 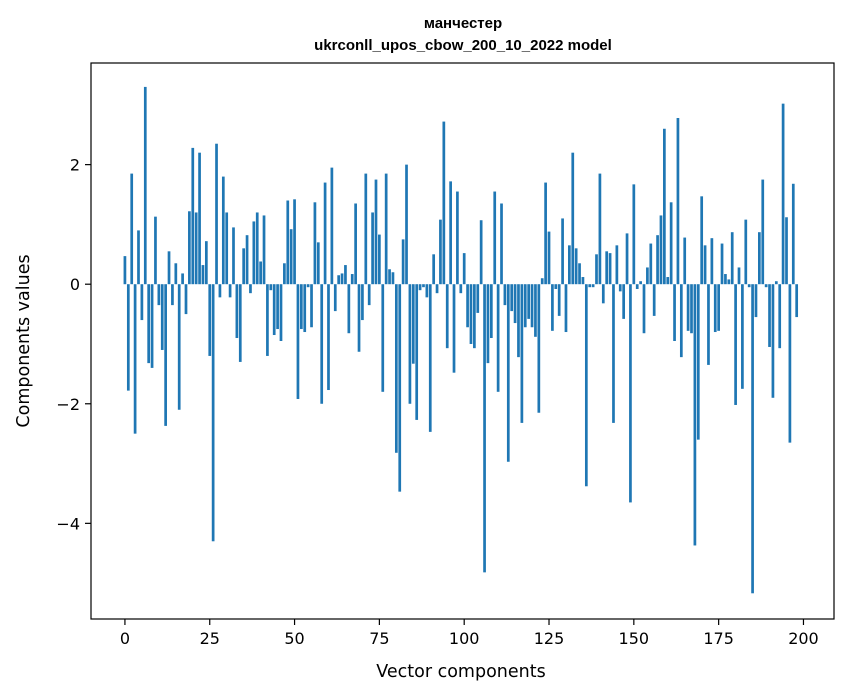 I want to click on y-axis-ticks: −4 −2 0 2, so click(x=73, y=344).